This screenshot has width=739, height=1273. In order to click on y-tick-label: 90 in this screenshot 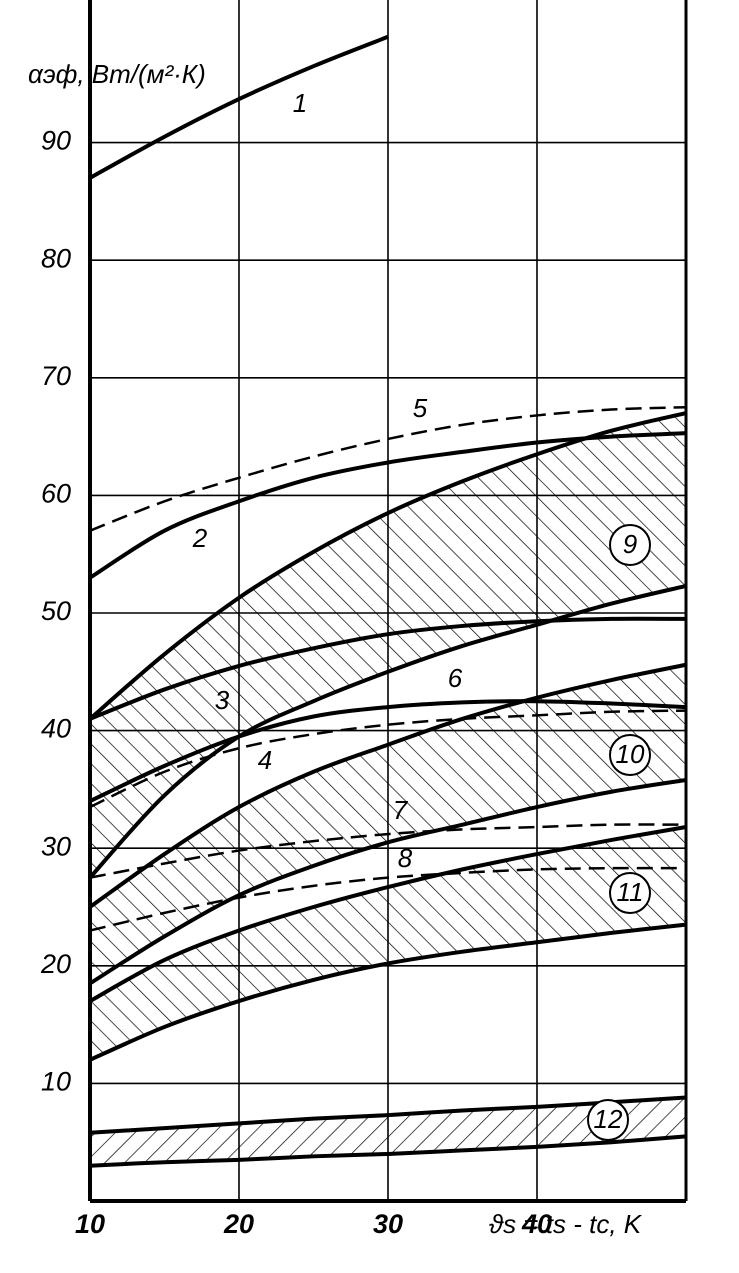, I will do `click(56, 141)`.